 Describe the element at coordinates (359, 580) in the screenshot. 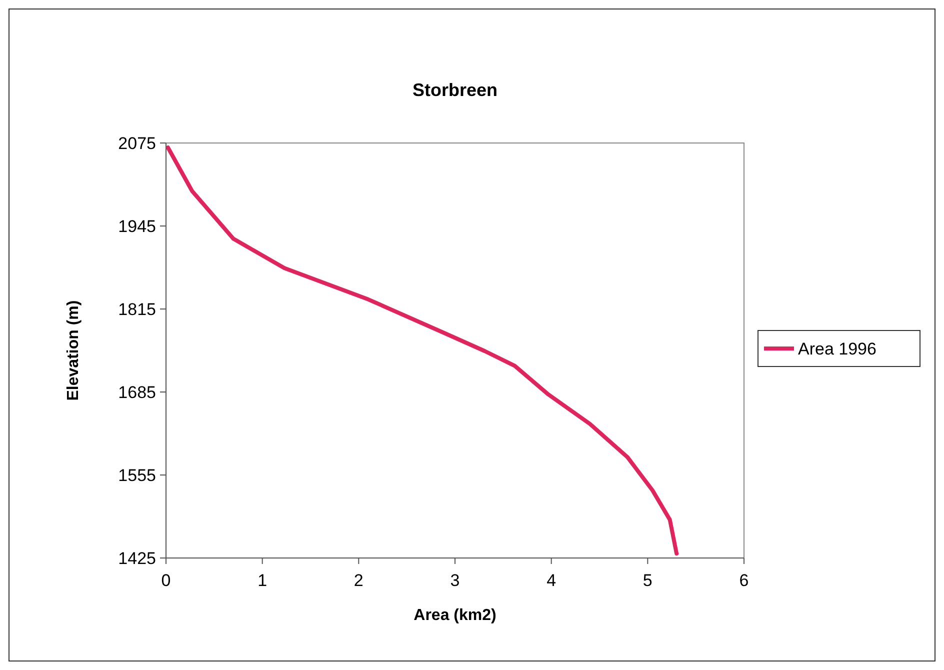

I see `x-tick-label: 2` at that location.